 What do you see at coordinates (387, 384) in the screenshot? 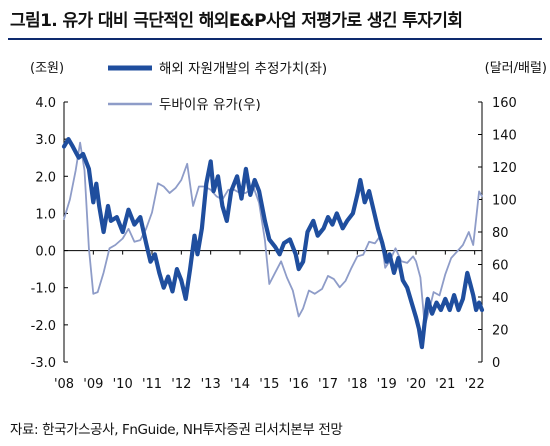
I see `x-tick-label: '19` at bounding box center [387, 384].